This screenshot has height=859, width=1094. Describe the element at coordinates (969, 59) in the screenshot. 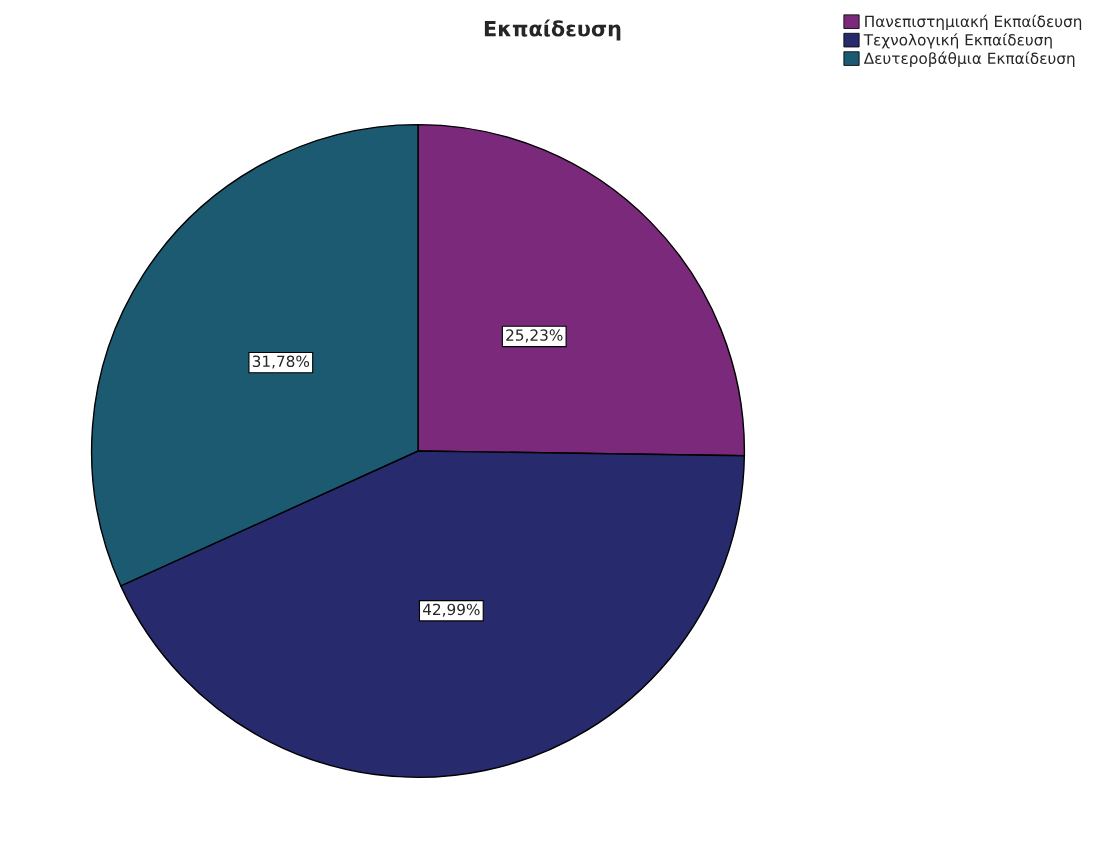

I see `legend-label: Δευτεροβάθμια Εκπαίδευση` at that location.